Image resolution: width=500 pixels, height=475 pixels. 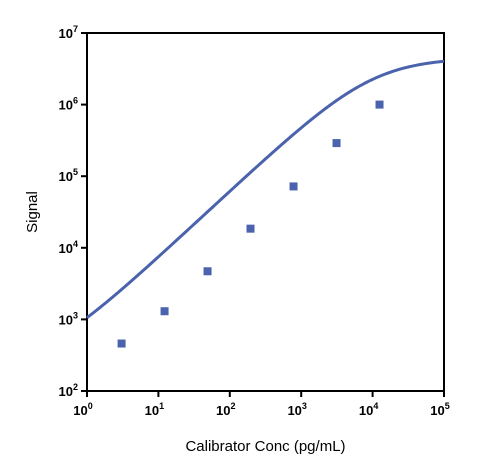 What do you see at coordinates (32, 212) in the screenshot?
I see `y-axis-title: Signal` at bounding box center [32, 212].